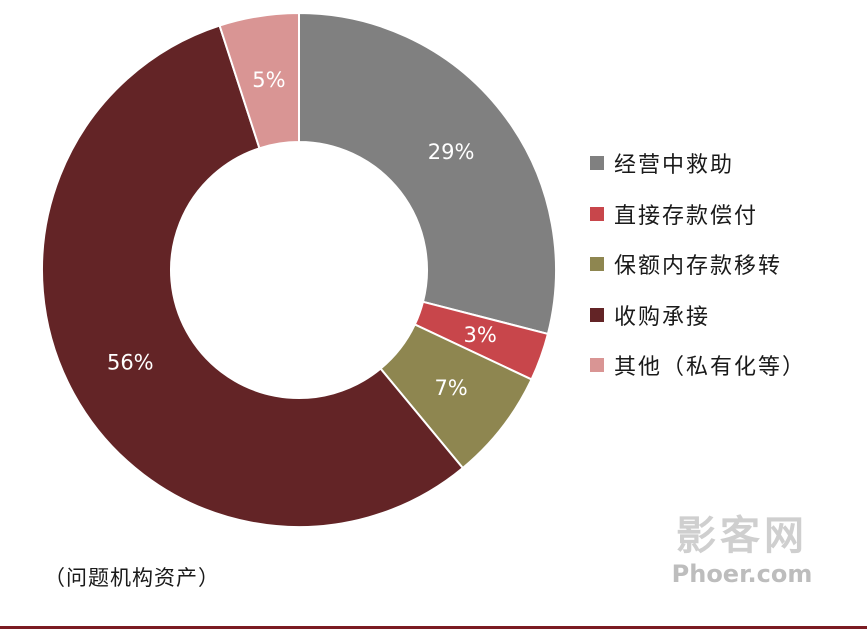  I want to click on legend-item-direct-payoff: 直接存款偿付, so click(725, 214).